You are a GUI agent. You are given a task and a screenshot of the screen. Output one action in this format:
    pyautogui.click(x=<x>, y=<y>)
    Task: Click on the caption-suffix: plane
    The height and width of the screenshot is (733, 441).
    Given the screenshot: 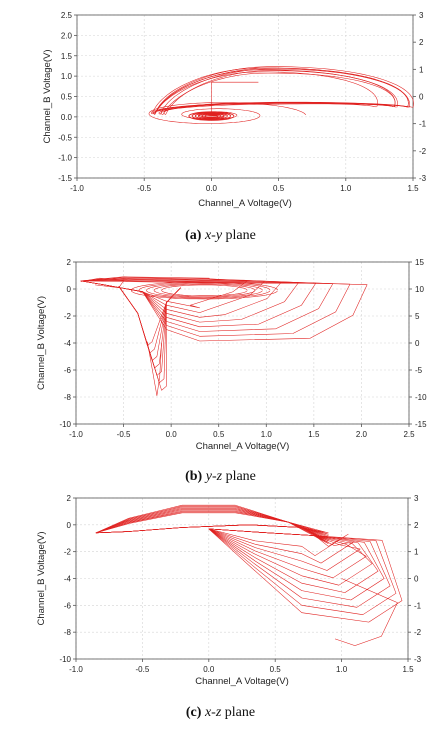 What is the action you would take?
    pyautogui.click(x=240, y=712)
    